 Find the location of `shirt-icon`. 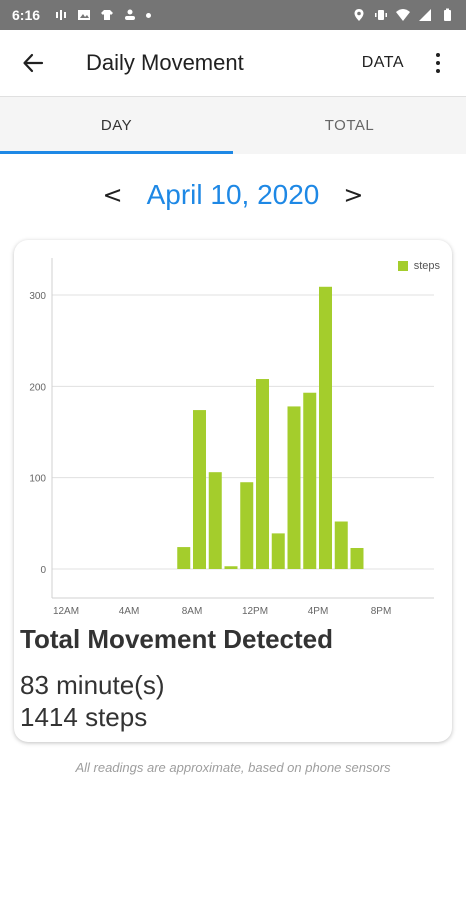

shirt-icon is located at coordinates (107, 15).